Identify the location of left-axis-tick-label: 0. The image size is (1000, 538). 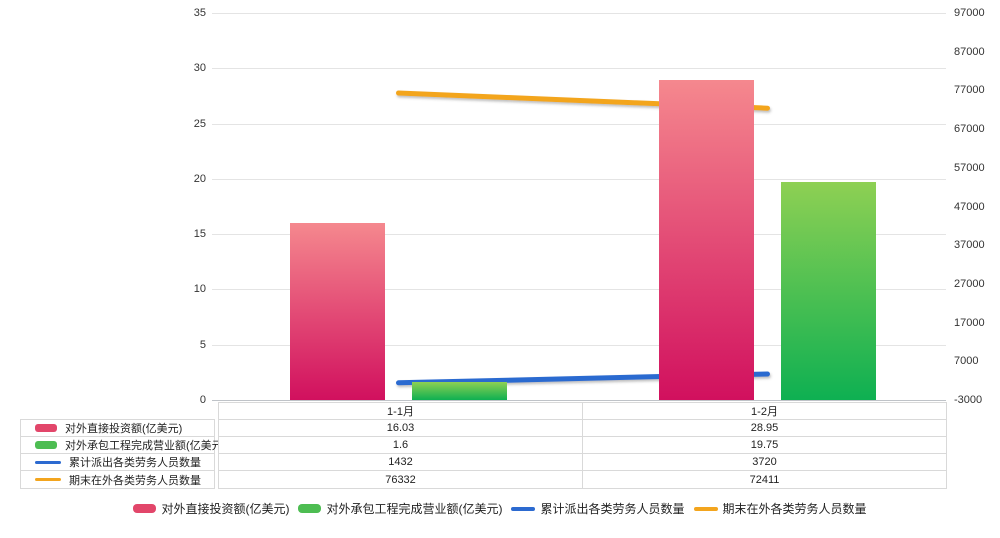
(202, 400).